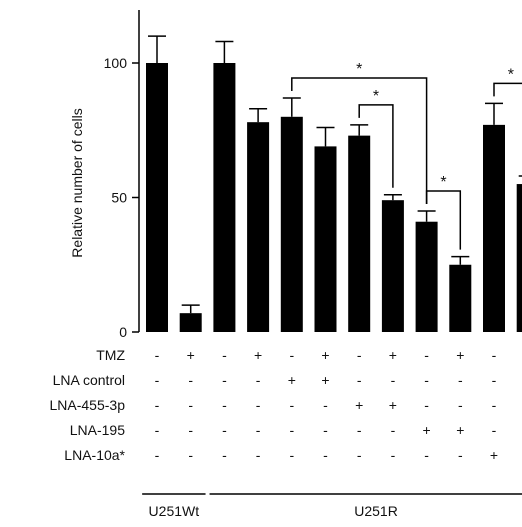 The height and width of the screenshot is (527, 522). I want to click on condition-label: LNA-455-3p, so click(88, 405).